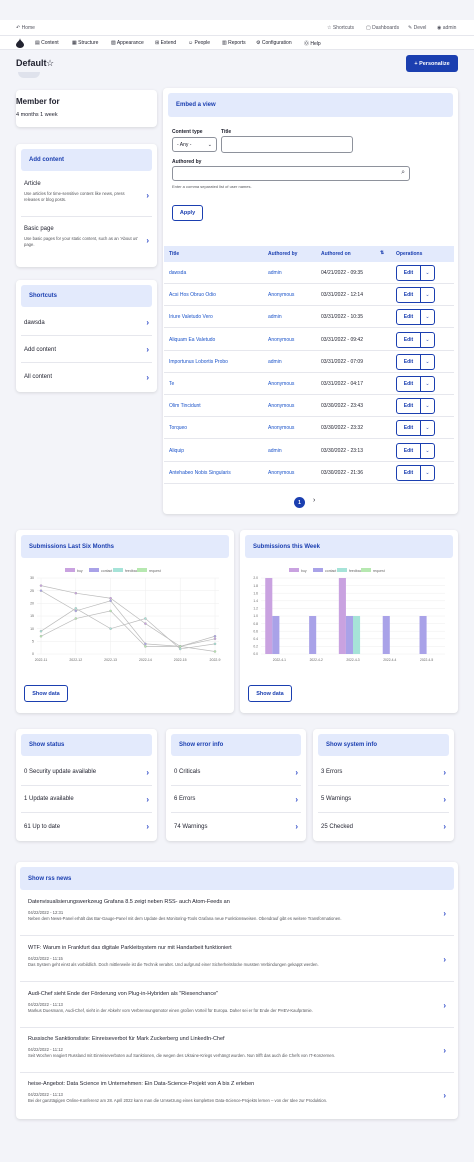 The height and width of the screenshot is (1162, 474). I want to click on shortcut-item: dawsda ›, so click(86, 323).